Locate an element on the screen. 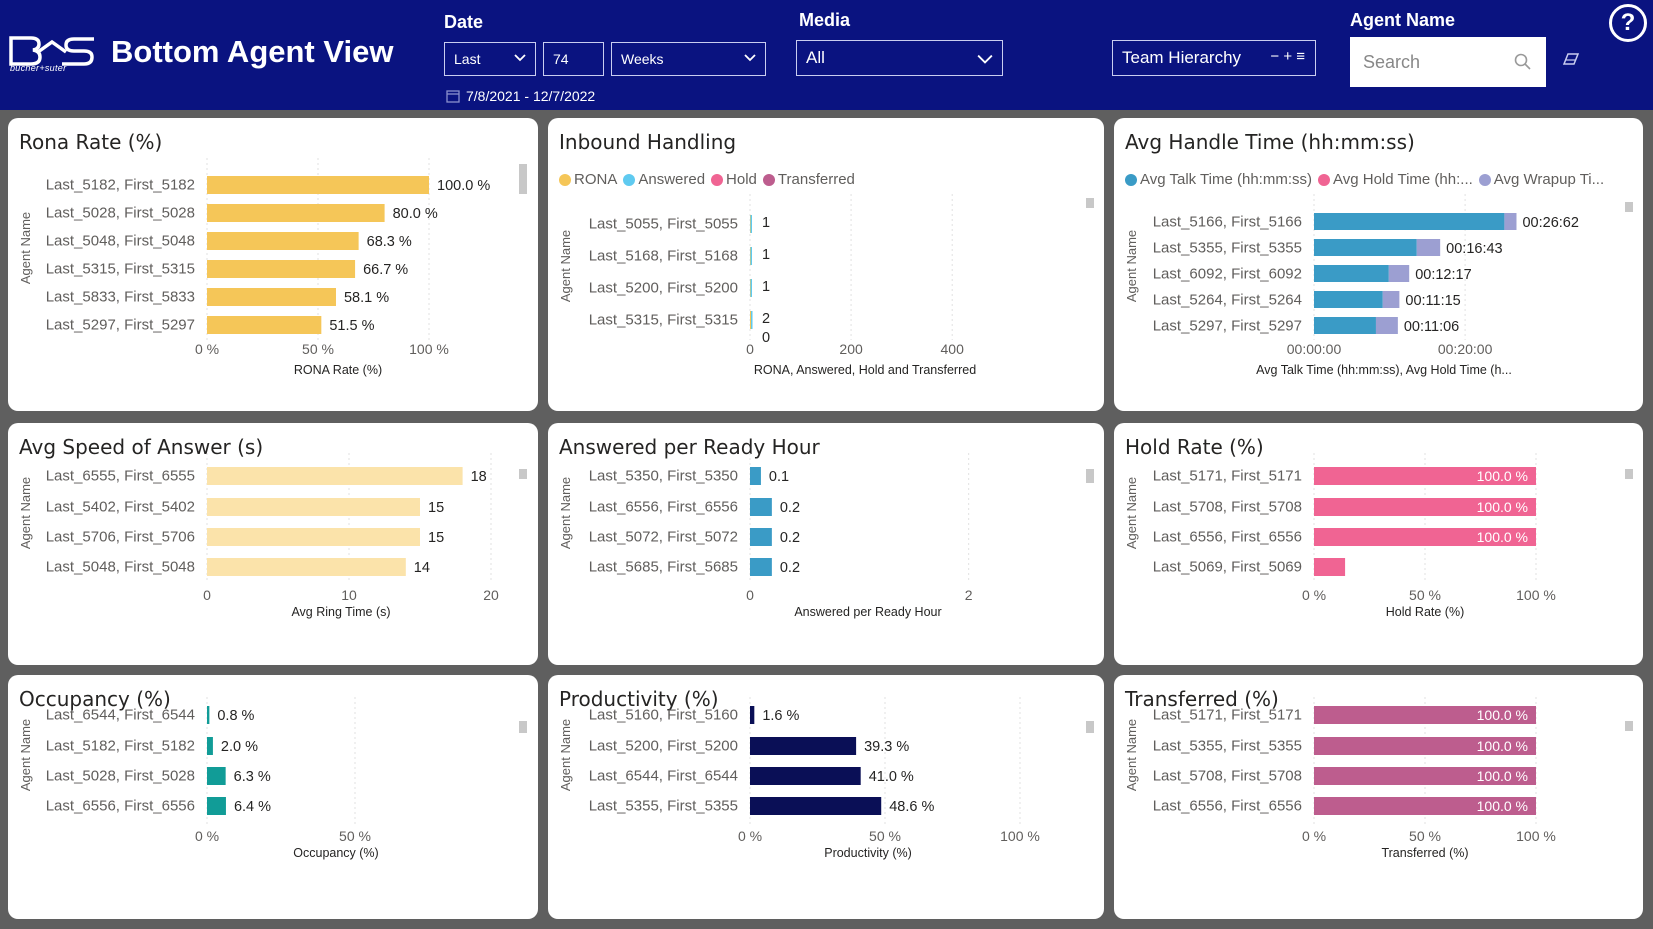 The image size is (1653, 929). legend-label: Avg Talk Time (hh:mm:ss) is located at coordinates (1226, 179).